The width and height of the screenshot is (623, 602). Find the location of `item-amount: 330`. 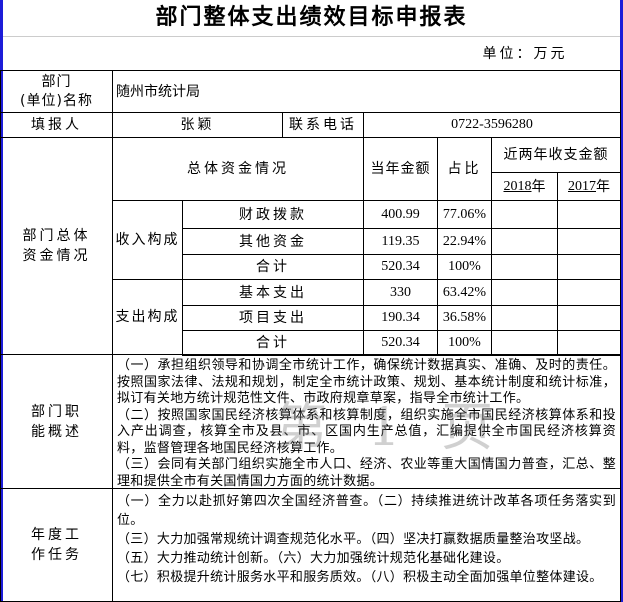

item-amount: 330 is located at coordinates (400, 292).